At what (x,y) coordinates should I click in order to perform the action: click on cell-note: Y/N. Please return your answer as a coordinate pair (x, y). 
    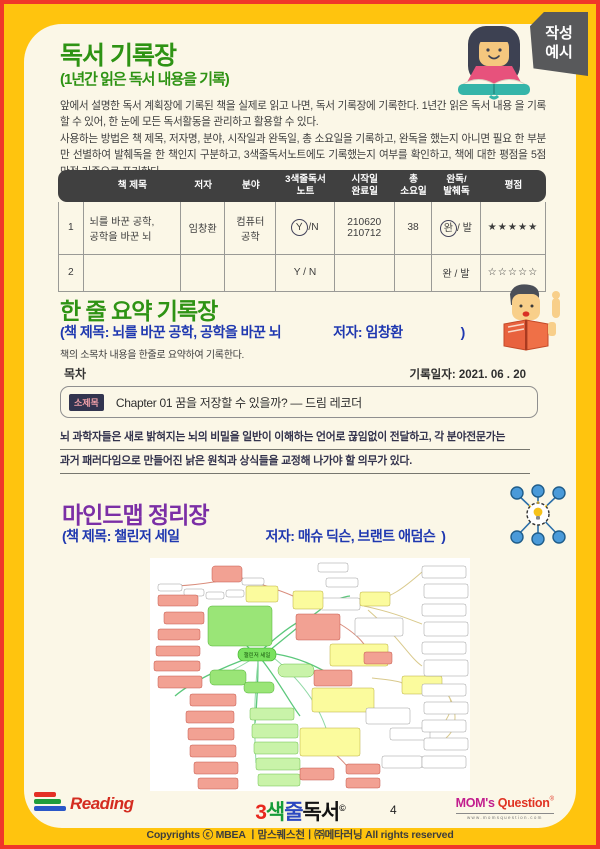
    Looking at the image, I should click on (305, 228).